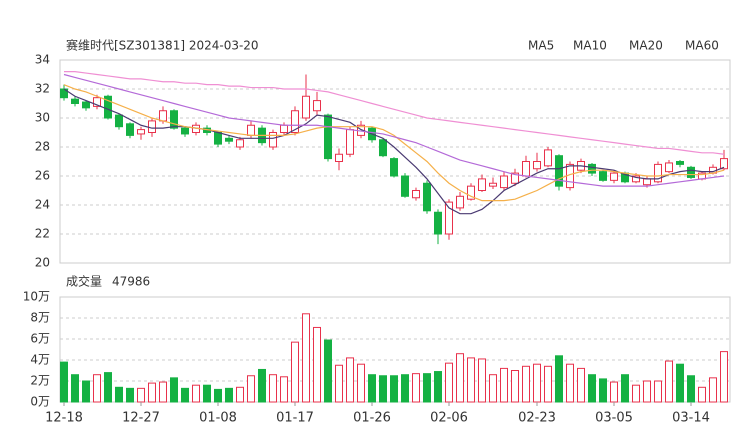  What do you see at coordinates (42, 176) in the screenshot?
I see `y-tick-label: 26` at bounding box center [42, 176].